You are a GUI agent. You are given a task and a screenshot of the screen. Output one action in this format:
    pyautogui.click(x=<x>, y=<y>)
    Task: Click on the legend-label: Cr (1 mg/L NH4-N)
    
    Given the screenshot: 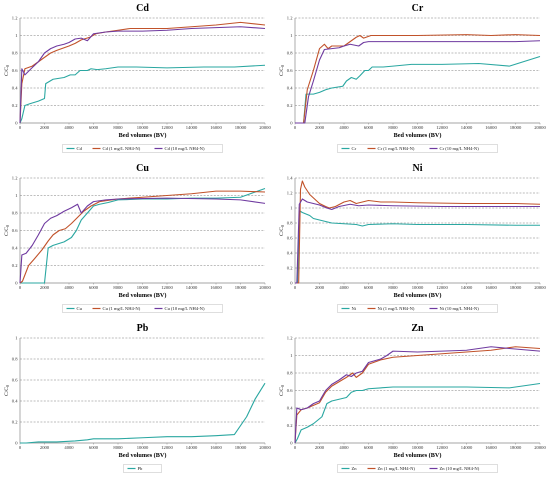 What is the action you would take?
    pyautogui.click(x=396, y=148)
    